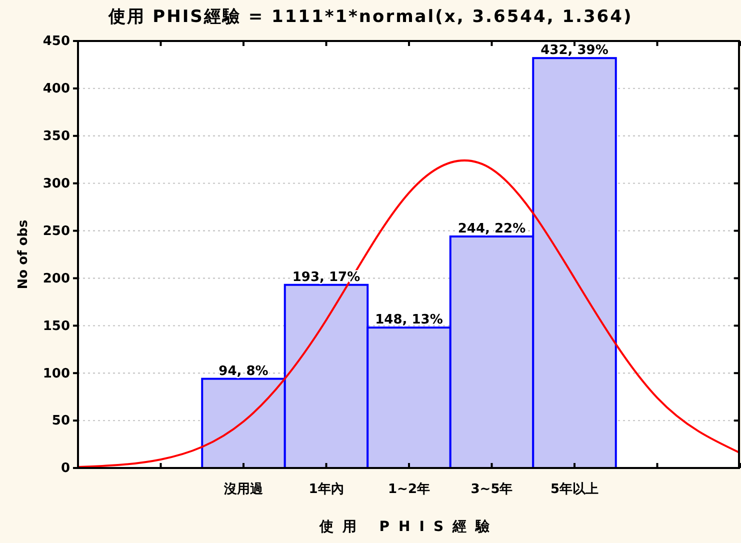 This screenshot has width=741, height=543. What do you see at coordinates (56, 374) in the screenshot?
I see `y-tick-label: 100` at bounding box center [56, 374].